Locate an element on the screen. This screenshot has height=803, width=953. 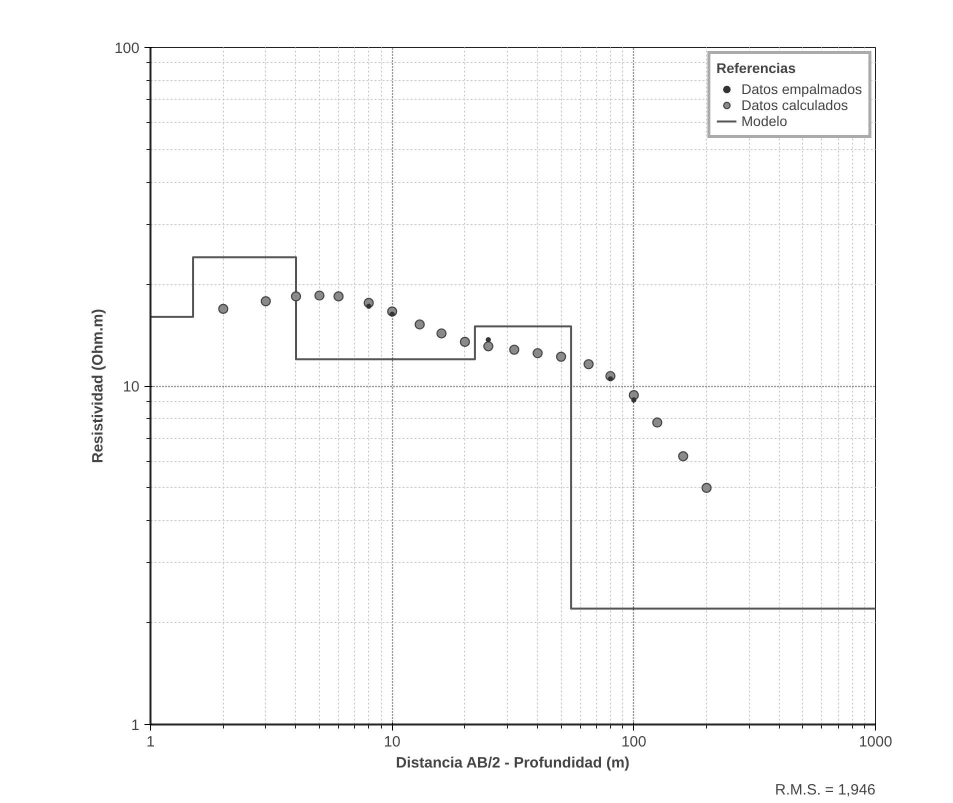
legend-title: Referencias is located at coordinates (756, 68).